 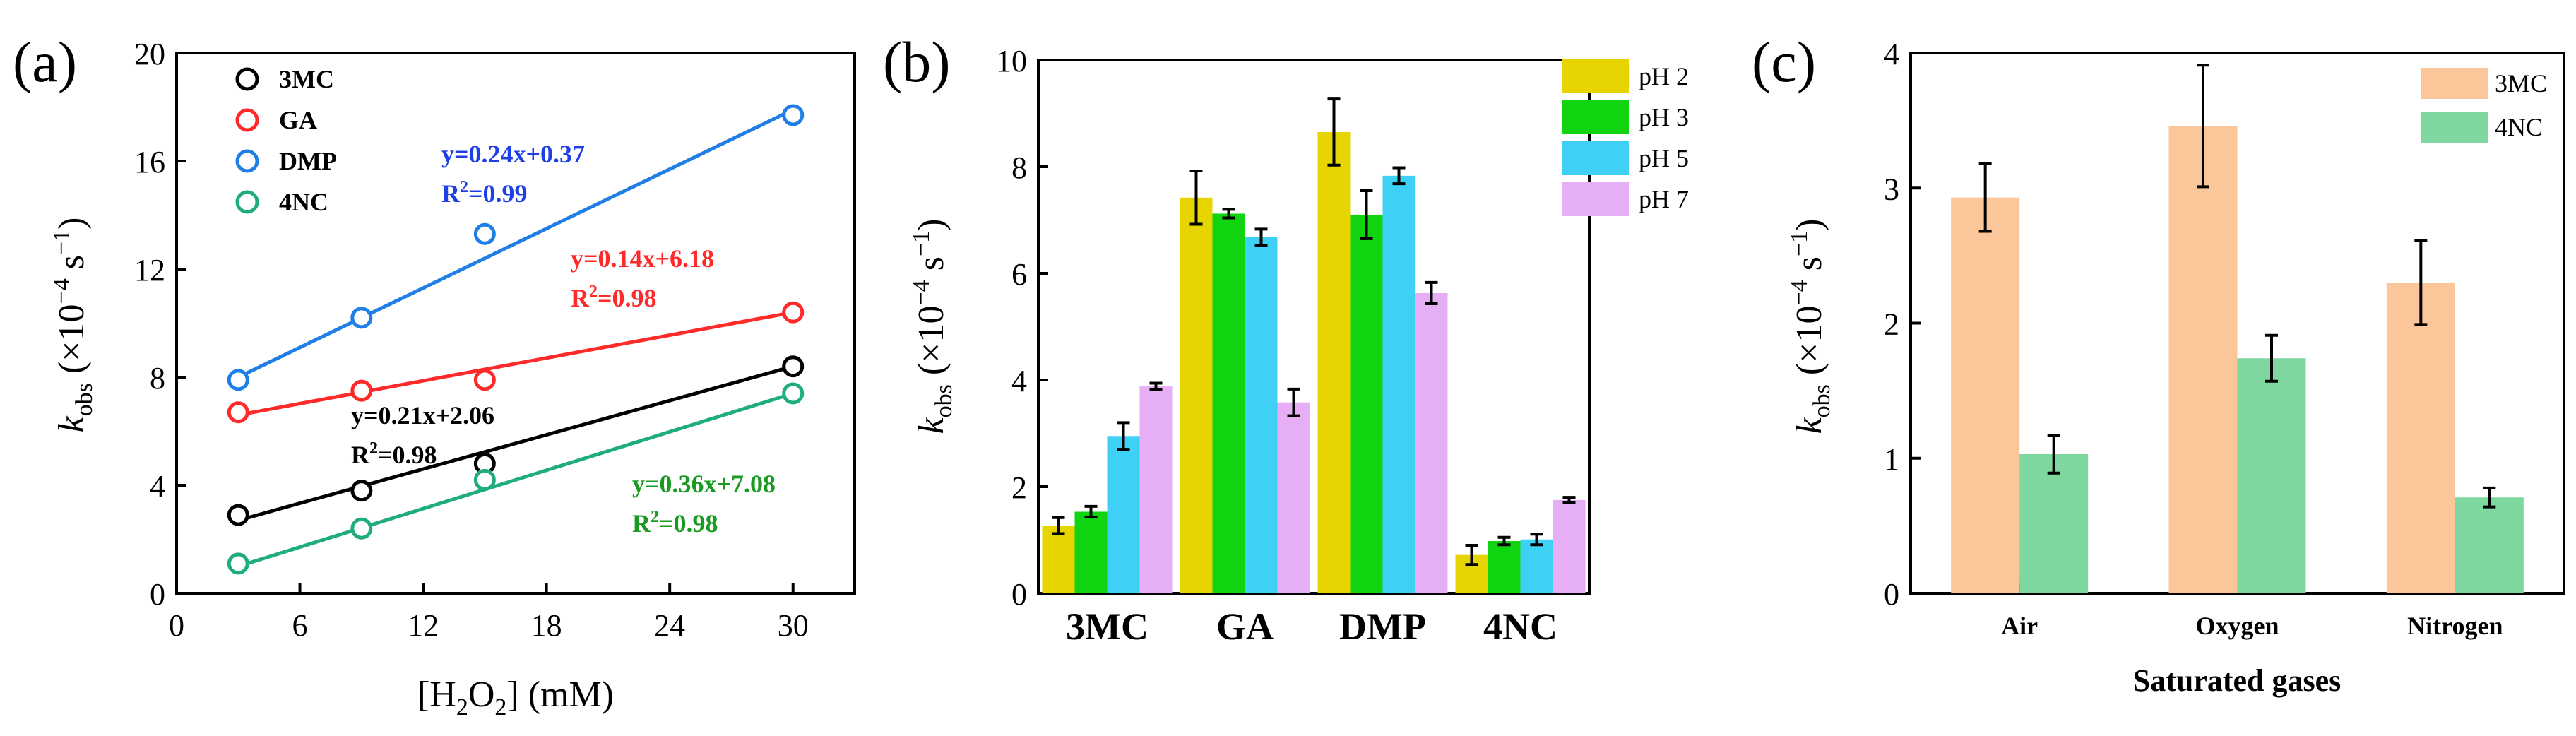 What do you see at coordinates (1245, 626) in the screenshot?
I see `x-tick-label-b: GA` at bounding box center [1245, 626].